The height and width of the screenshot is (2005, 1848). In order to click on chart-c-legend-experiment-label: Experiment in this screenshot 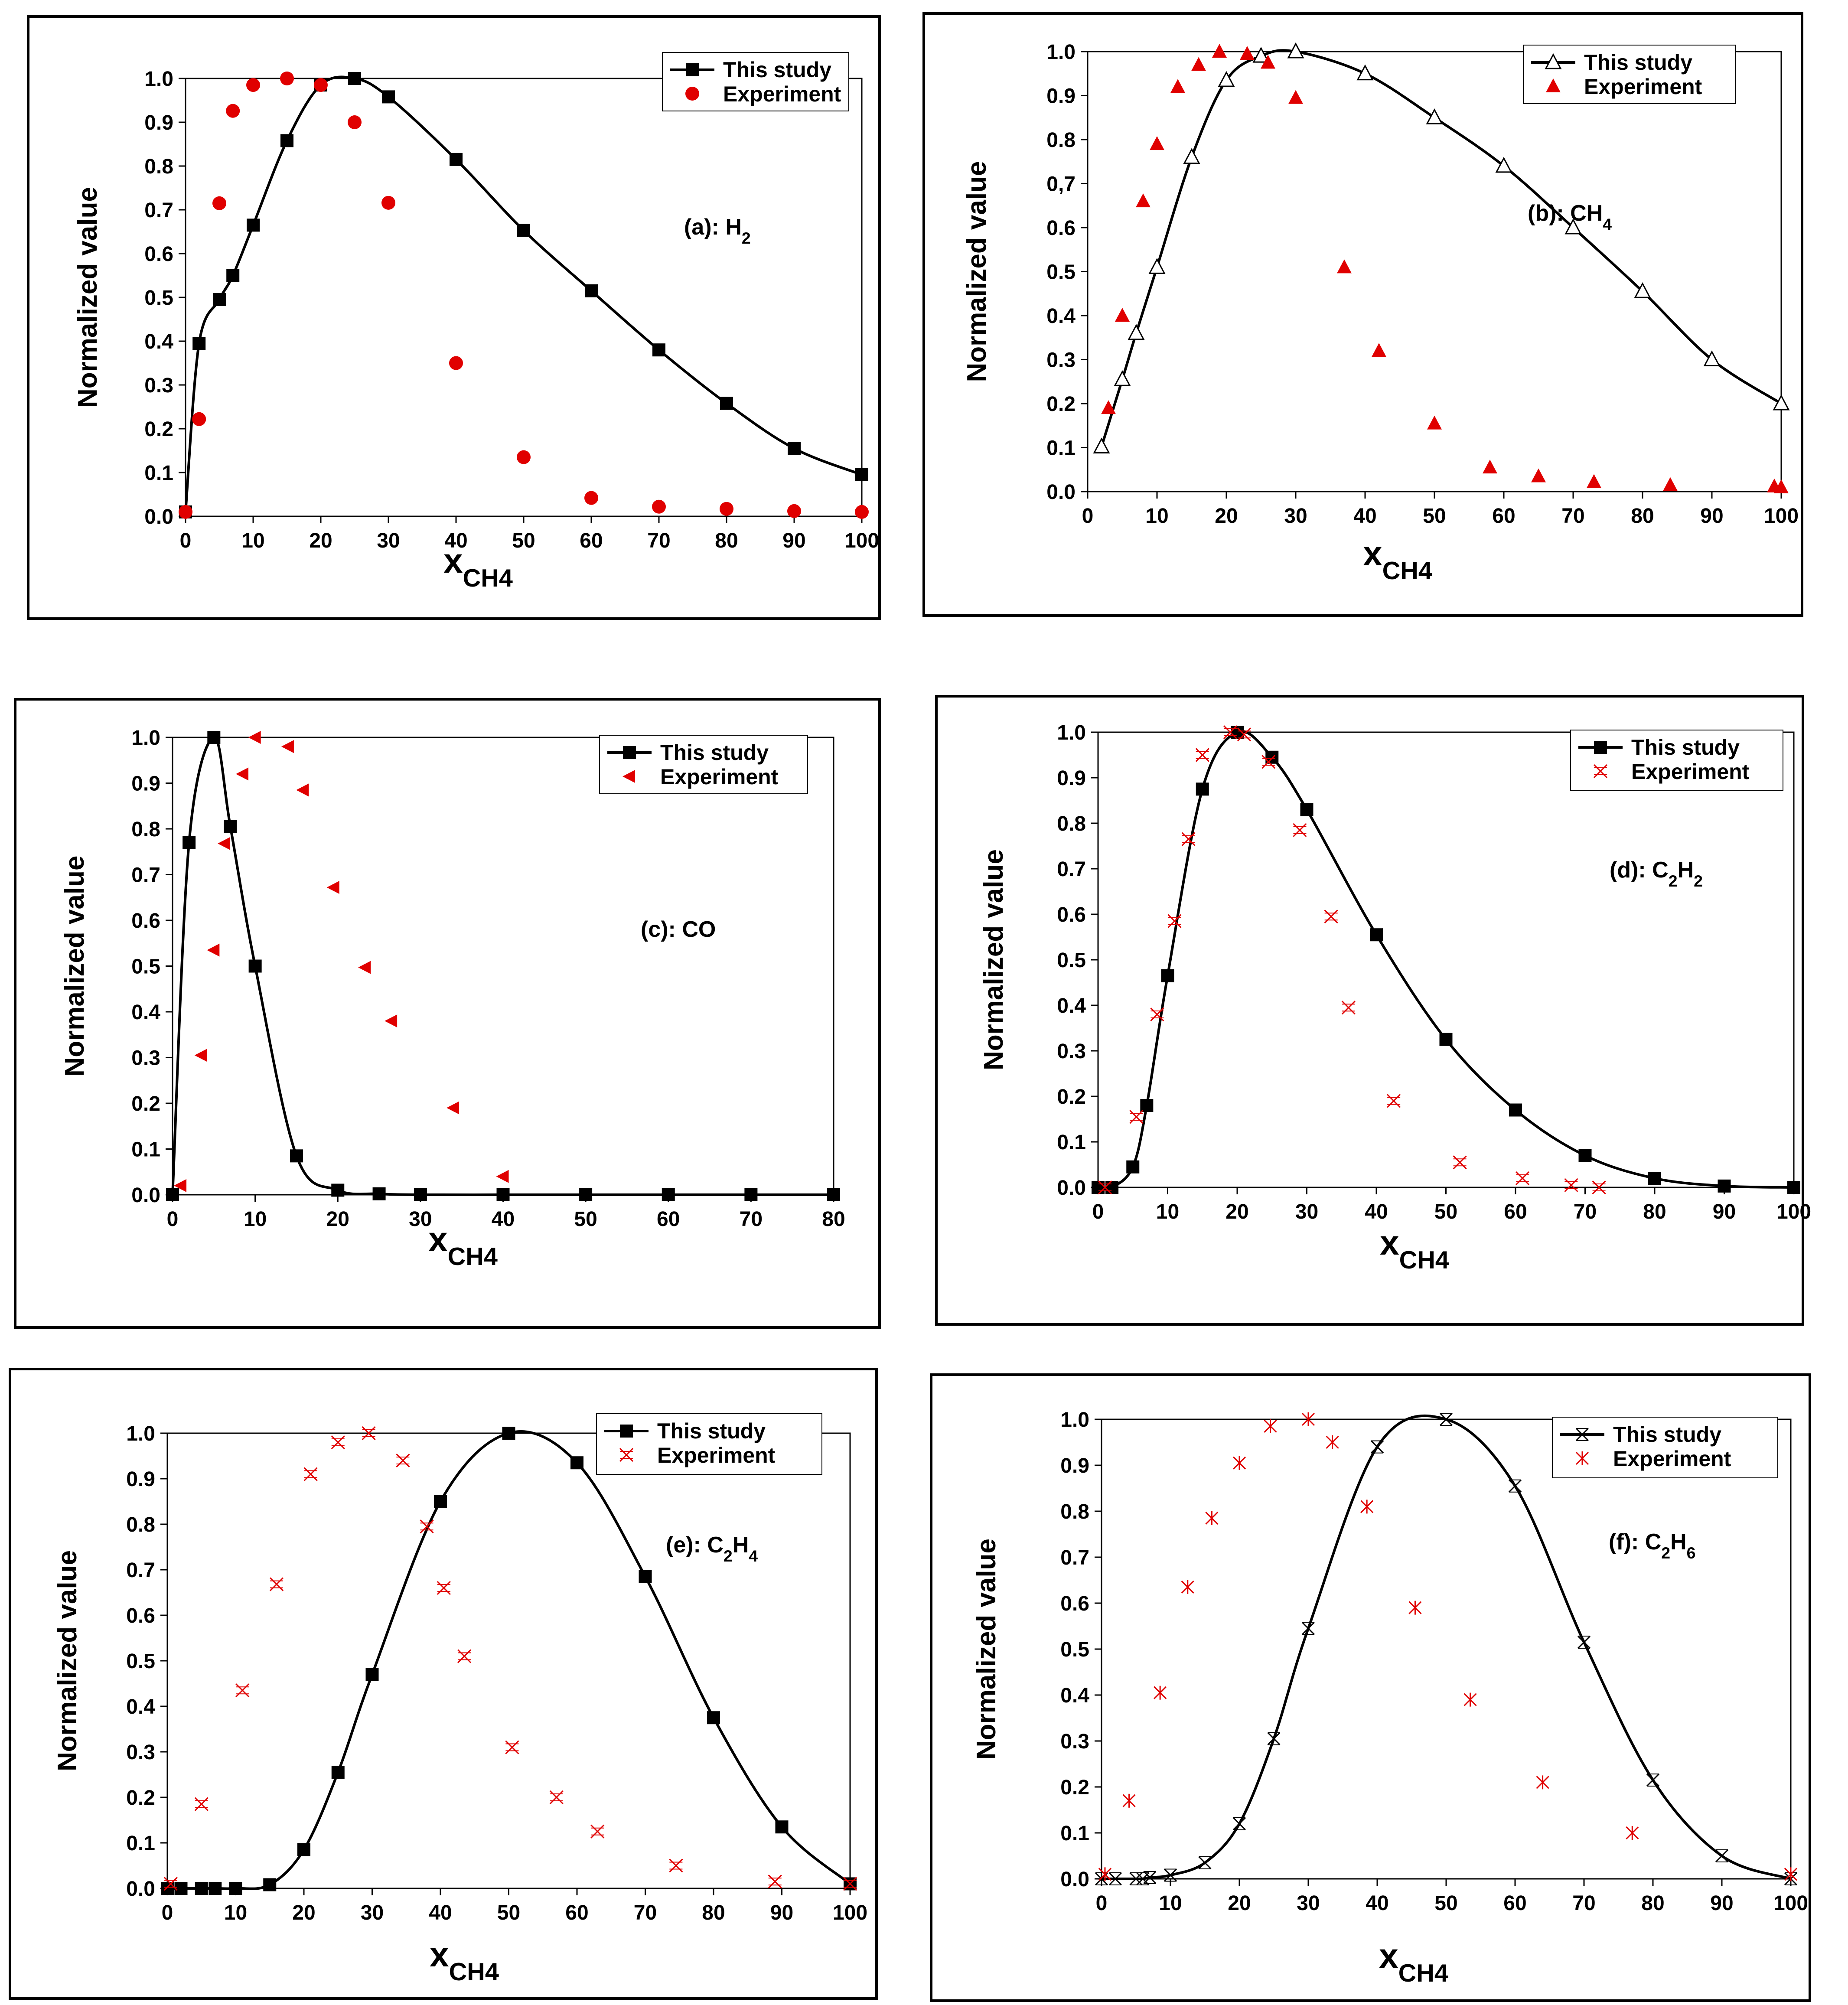, I will do `click(719, 777)`.